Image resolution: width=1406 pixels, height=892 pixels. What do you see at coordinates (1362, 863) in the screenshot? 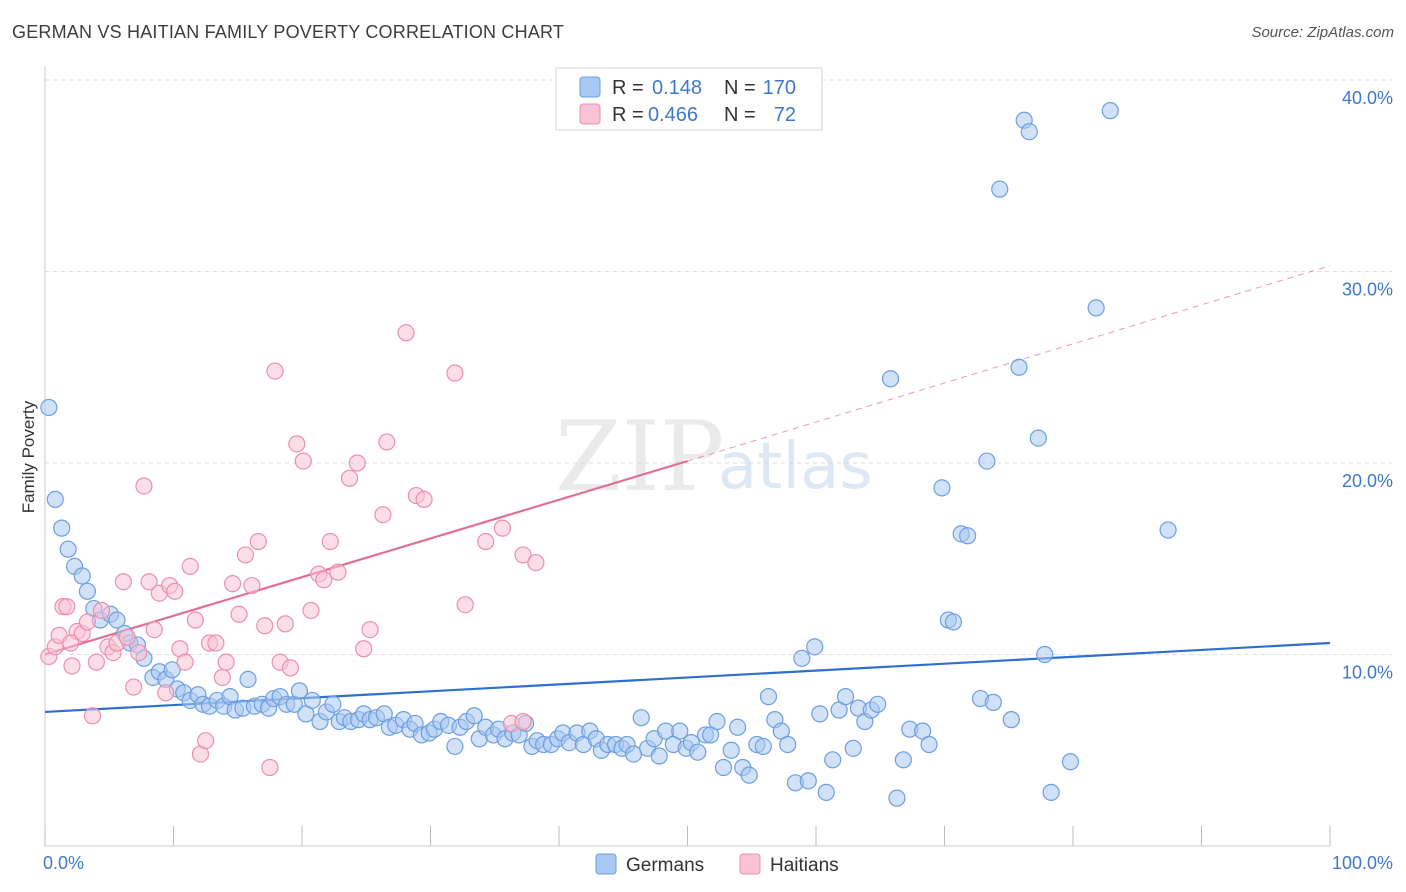
I see `x-tick-label-1: 100.0%` at bounding box center [1362, 863].